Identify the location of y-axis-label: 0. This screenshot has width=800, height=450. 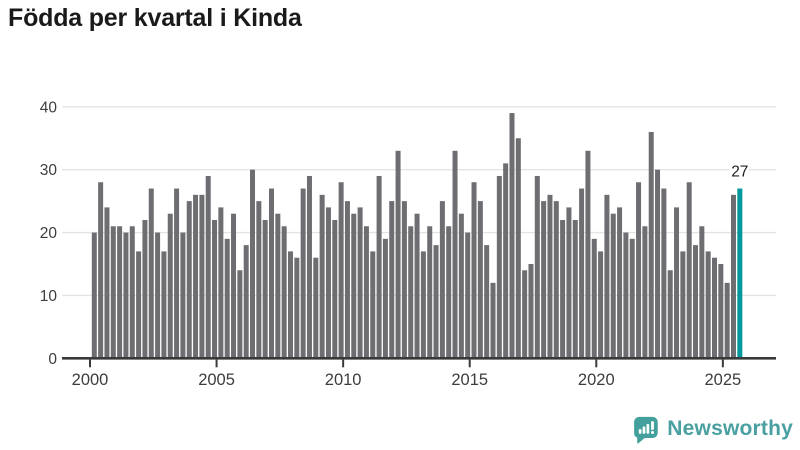
(52, 359).